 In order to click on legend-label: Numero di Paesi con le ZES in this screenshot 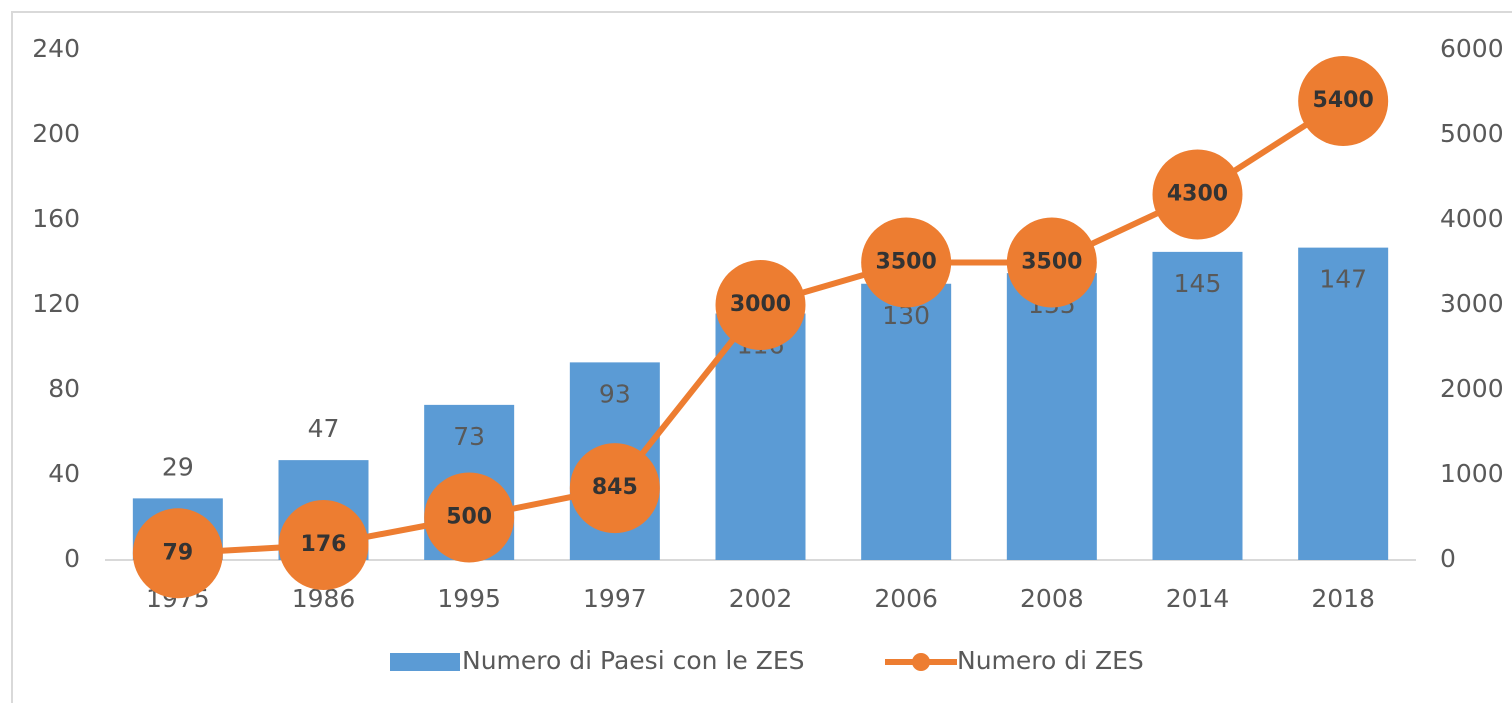, I will do `click(633, 660)`.